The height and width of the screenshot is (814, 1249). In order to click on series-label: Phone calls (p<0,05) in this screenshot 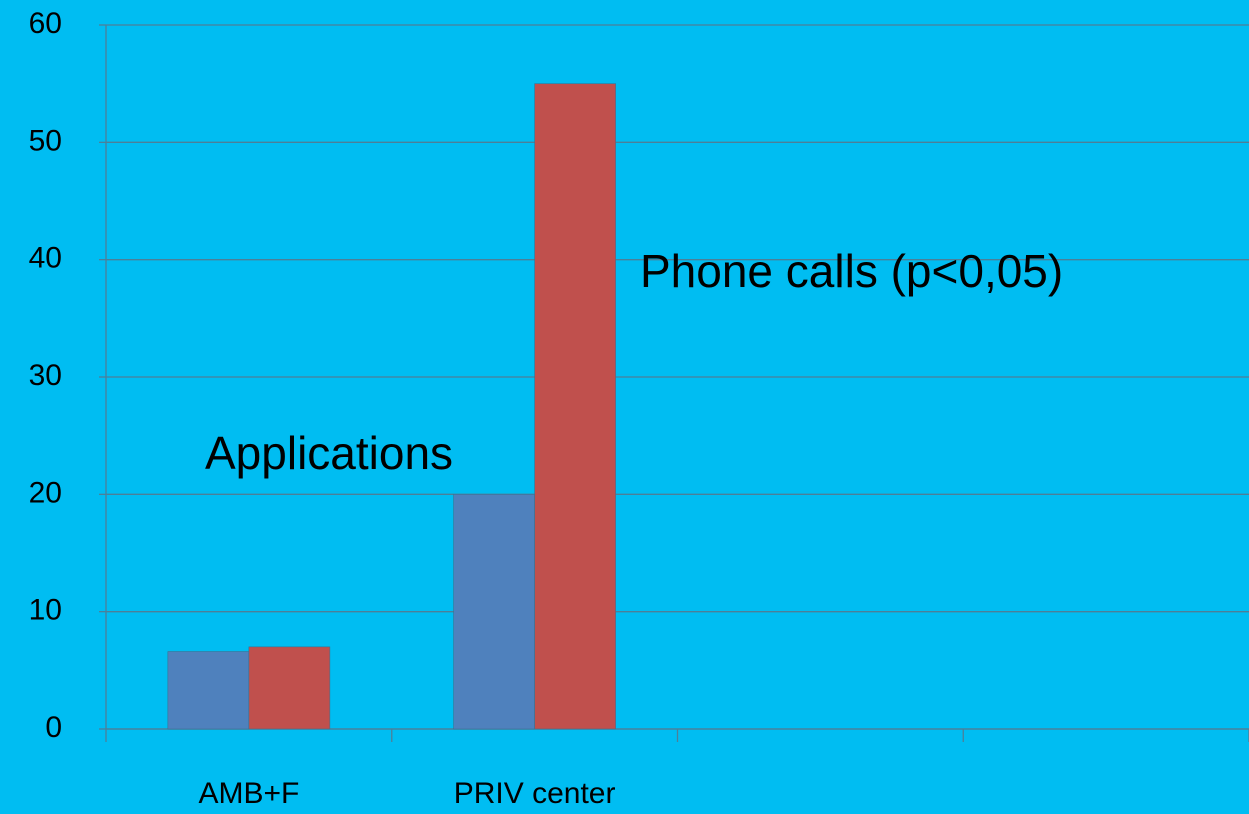, I will do `click(851, 271)`.